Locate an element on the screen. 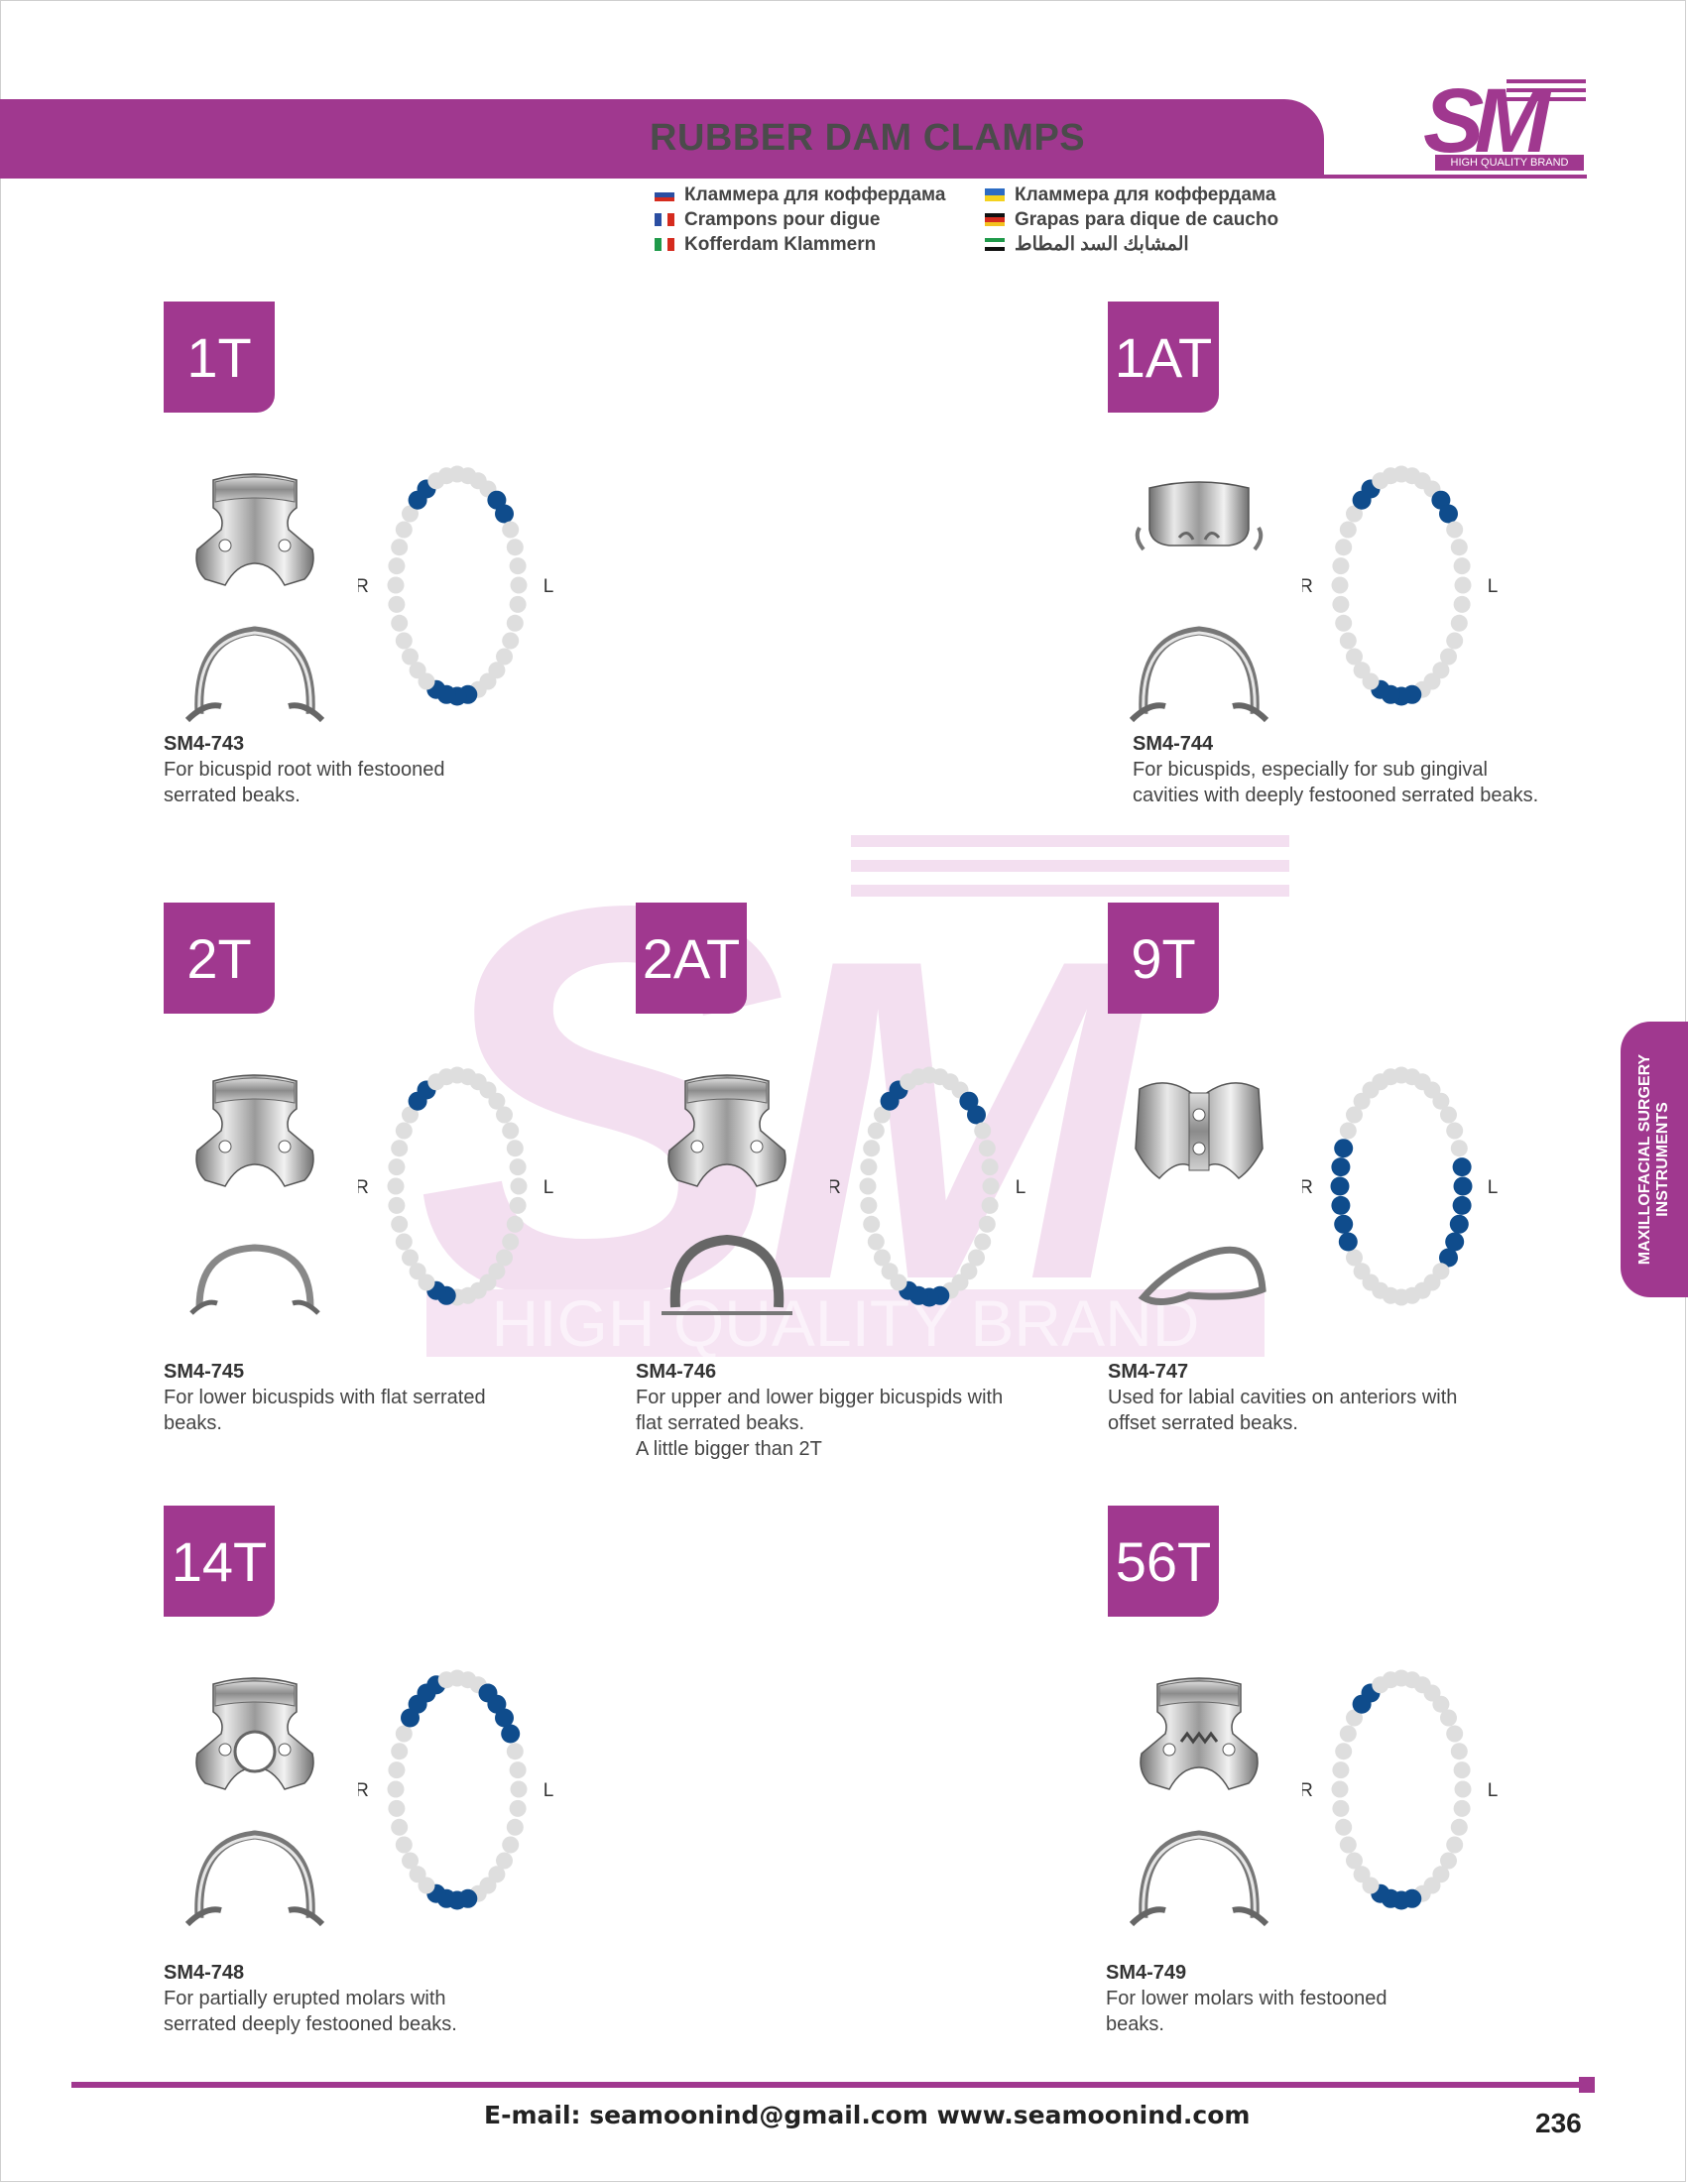  page-title: RUBBER DAM CLAMPS is located at coordinates (868, 138).